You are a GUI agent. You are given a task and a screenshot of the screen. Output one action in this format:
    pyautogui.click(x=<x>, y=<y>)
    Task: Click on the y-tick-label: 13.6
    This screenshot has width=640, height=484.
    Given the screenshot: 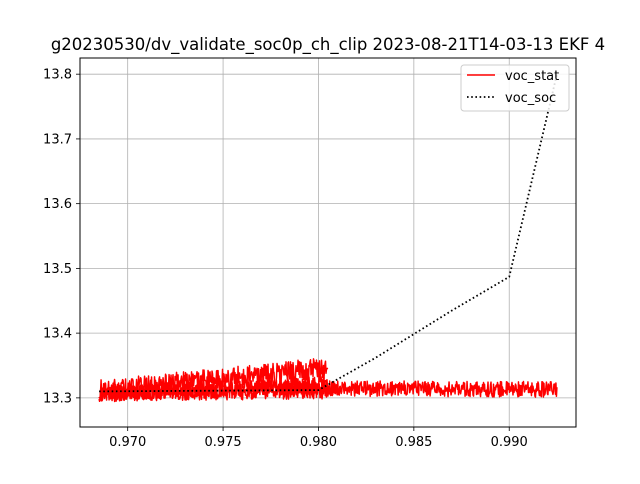 What is the action you would take?
    pyautogui.click(x=57, y=204)
    